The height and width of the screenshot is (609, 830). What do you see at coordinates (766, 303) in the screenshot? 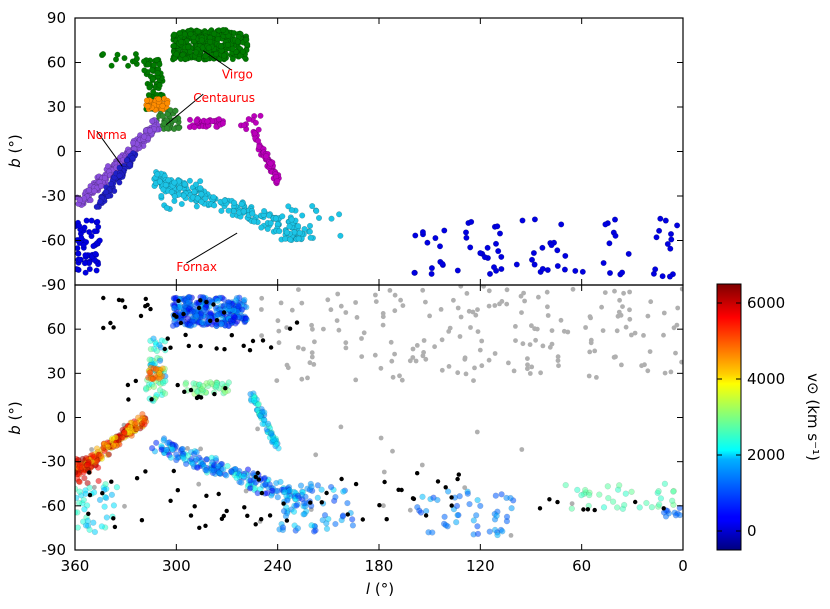
I see `colorbar-tick-label: 6000` at bounding box center [766, 303].